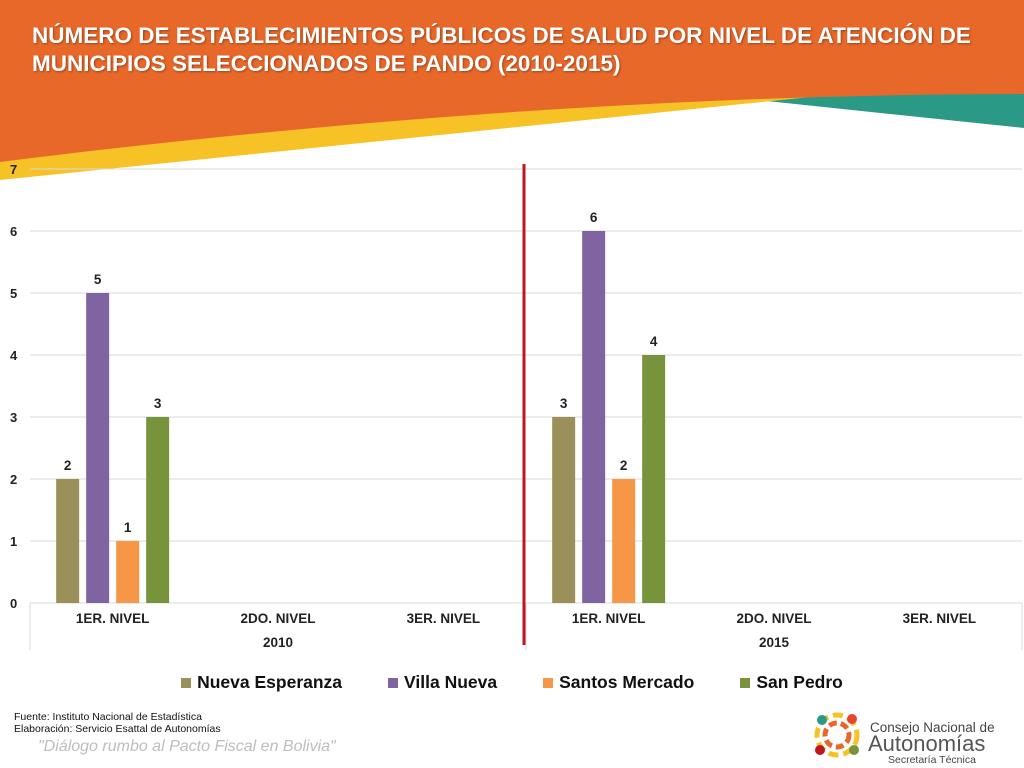 The image size is (1024, 768). I want to click on y-tick-label: 1, so click(13, 541).